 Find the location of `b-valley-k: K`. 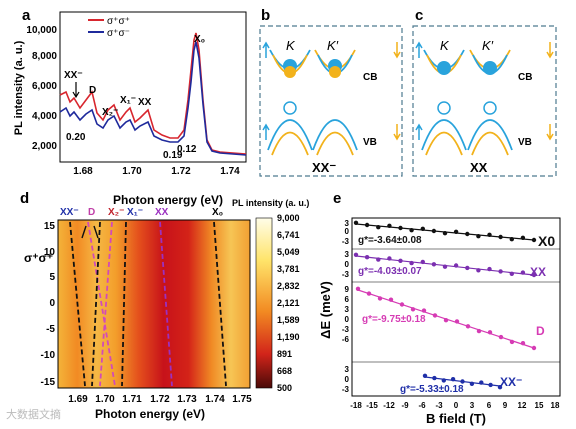

b-valley-k: K is located at coordinates (291, 45).